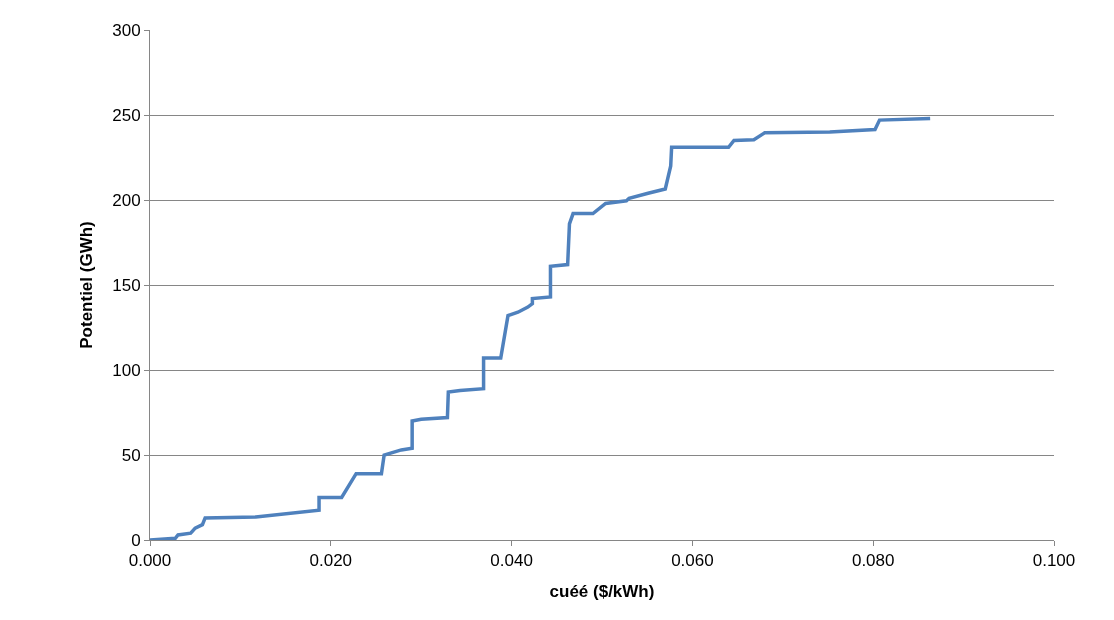  I want to click on x-axis-title: cuéé ($/kWh), so click(602, 591).